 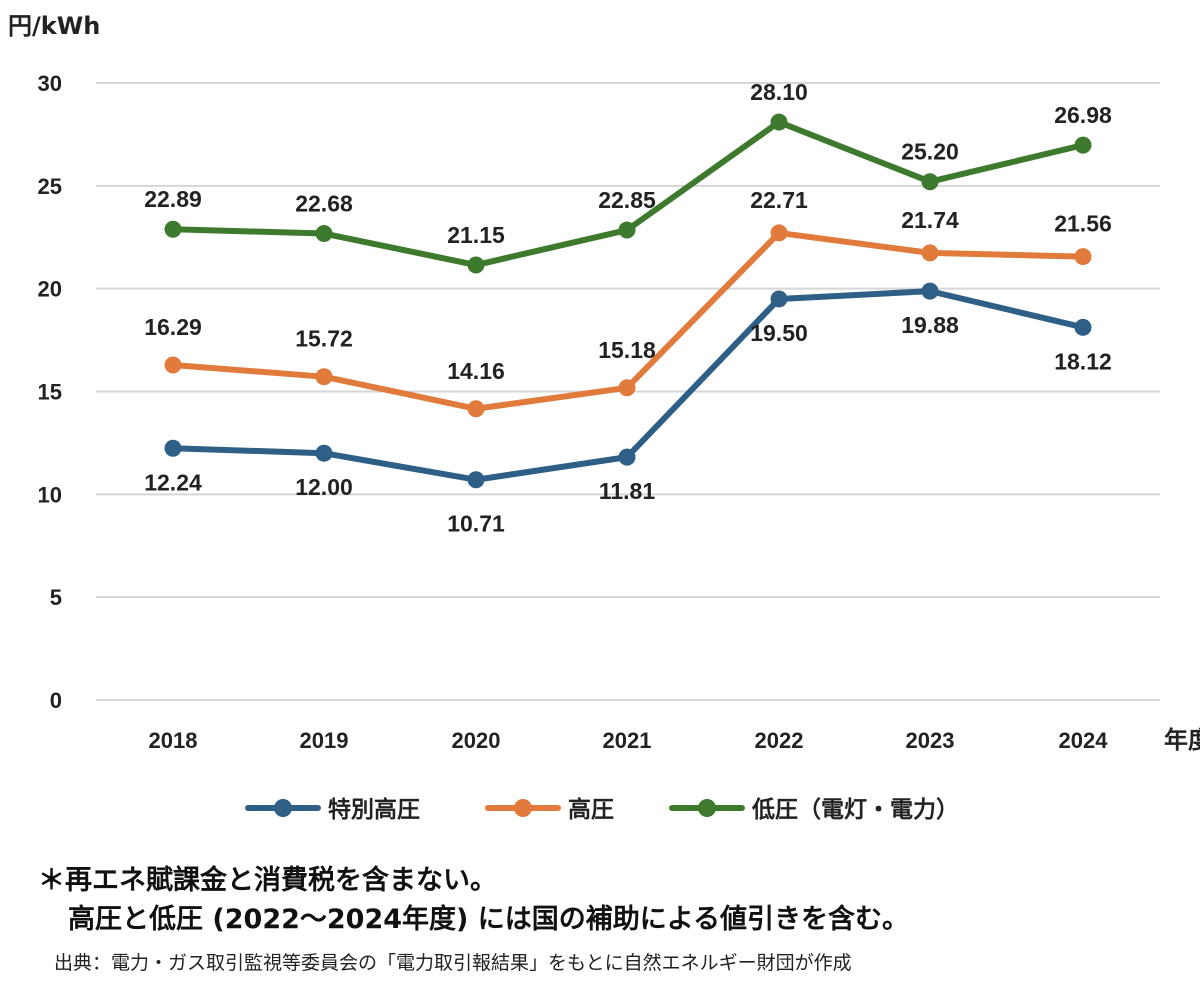 I want to click on legend-label: 低圧（電灯・電力）, so click(x=855, y=809).